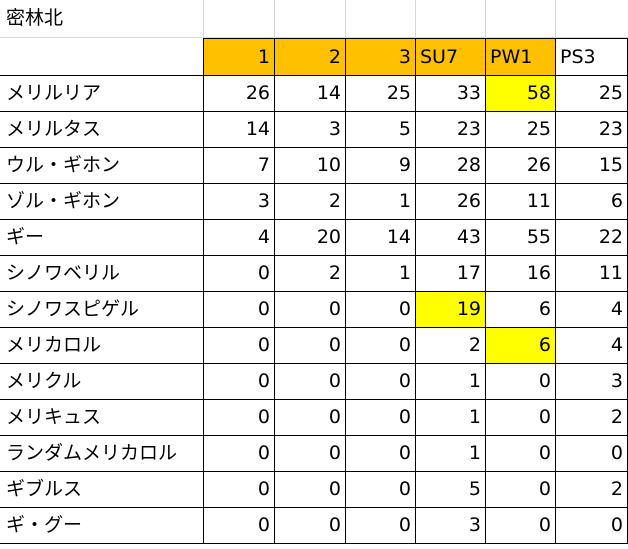 This screenshot has width=628, height=549. I want to click on value-cell: 58, so click(521, 94).